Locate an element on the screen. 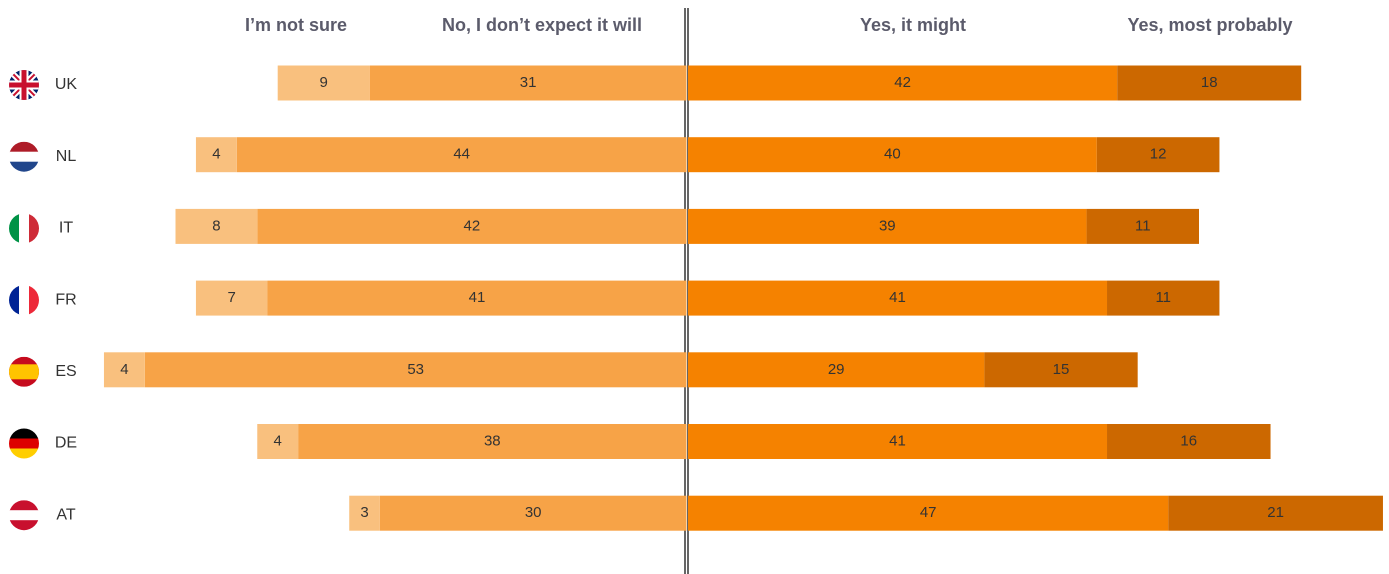 The width and height of the screenshot is (1389, 574). data-label: 7 is located at coordinates (232, 297).